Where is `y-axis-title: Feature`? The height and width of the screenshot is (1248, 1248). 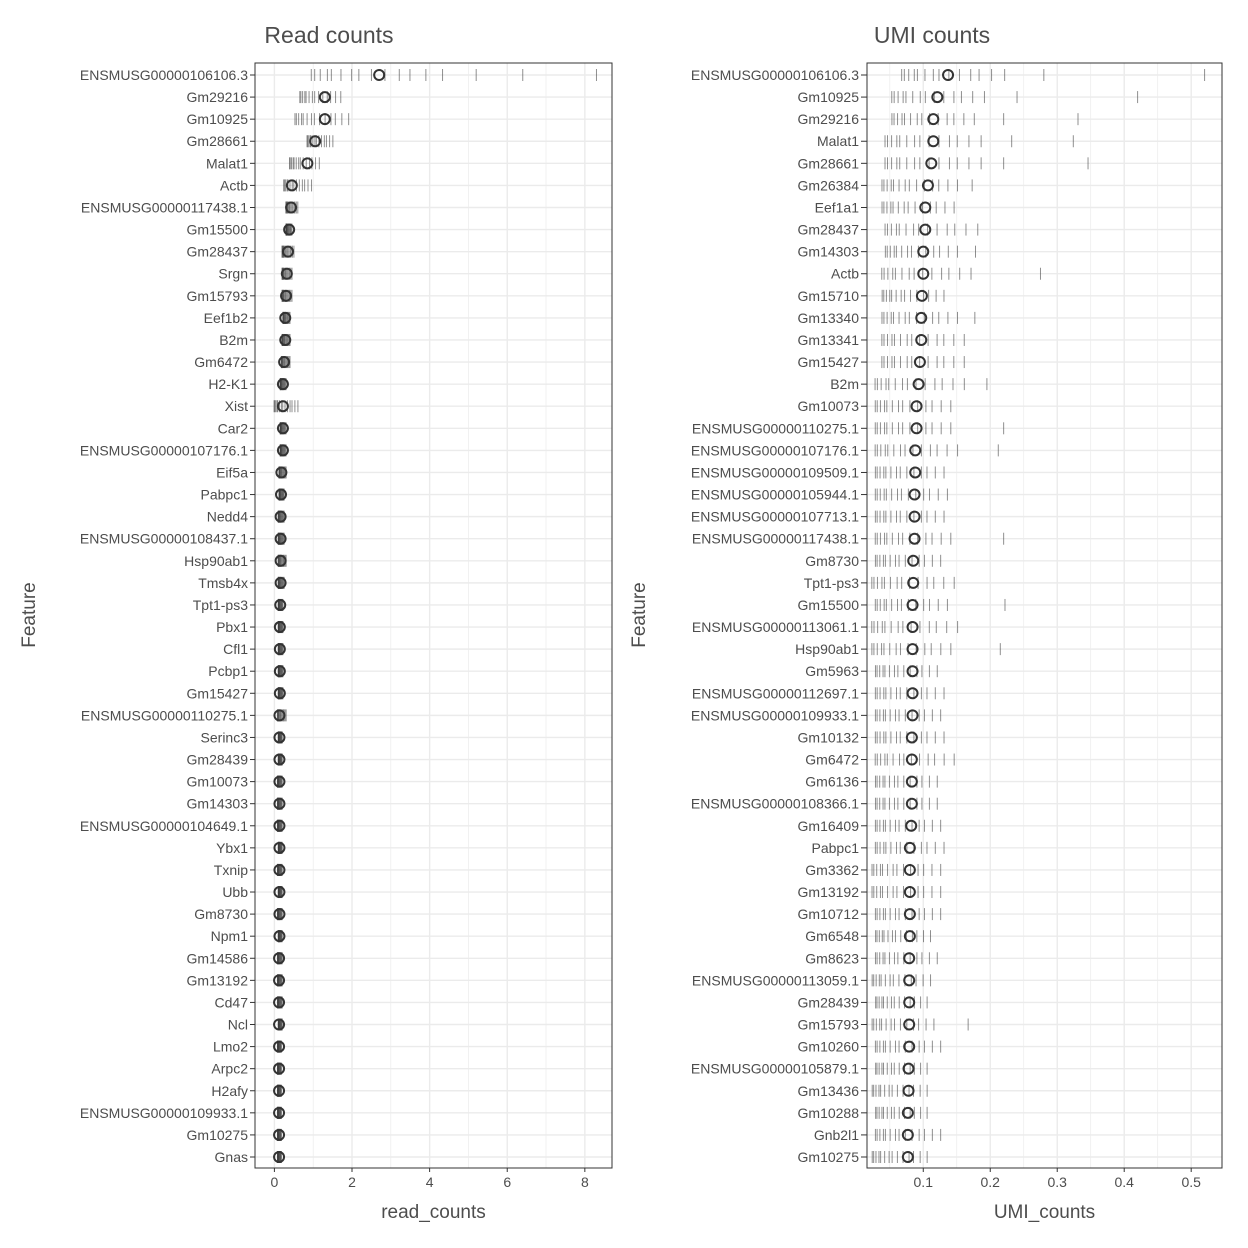 y-axis-title: Feature is located at coordinates (639, 614).